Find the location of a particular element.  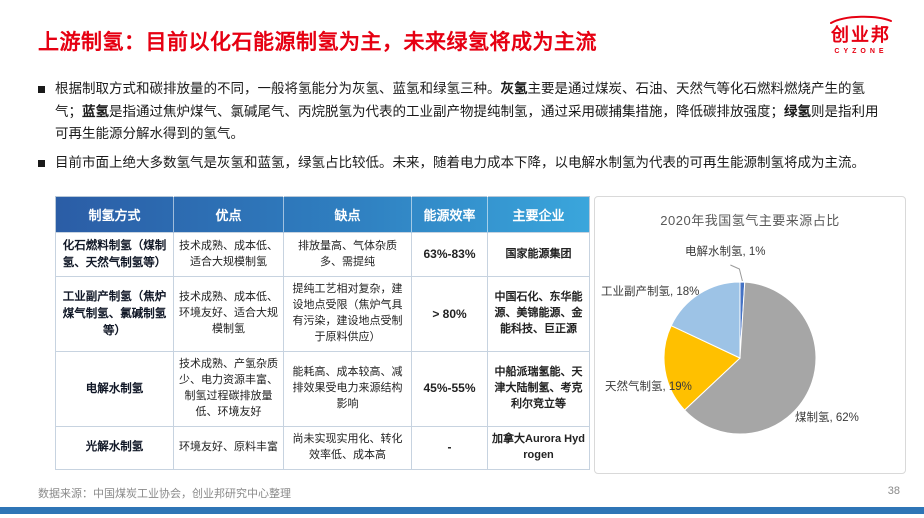

table-cell: 技术成熟、成本低、适合大规模制氢 is located at coordinates (228, 254).